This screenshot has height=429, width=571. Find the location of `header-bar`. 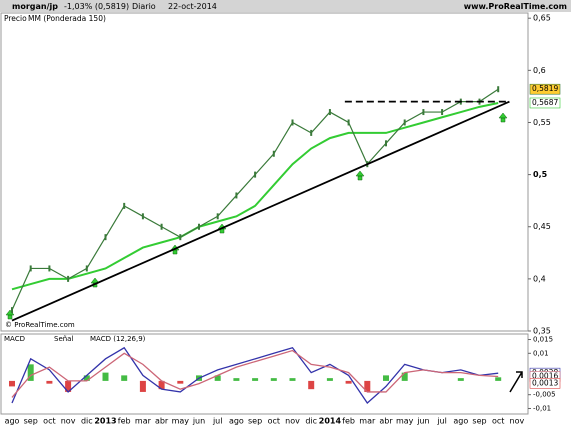

header-bar is located at coordinates (285, 6).